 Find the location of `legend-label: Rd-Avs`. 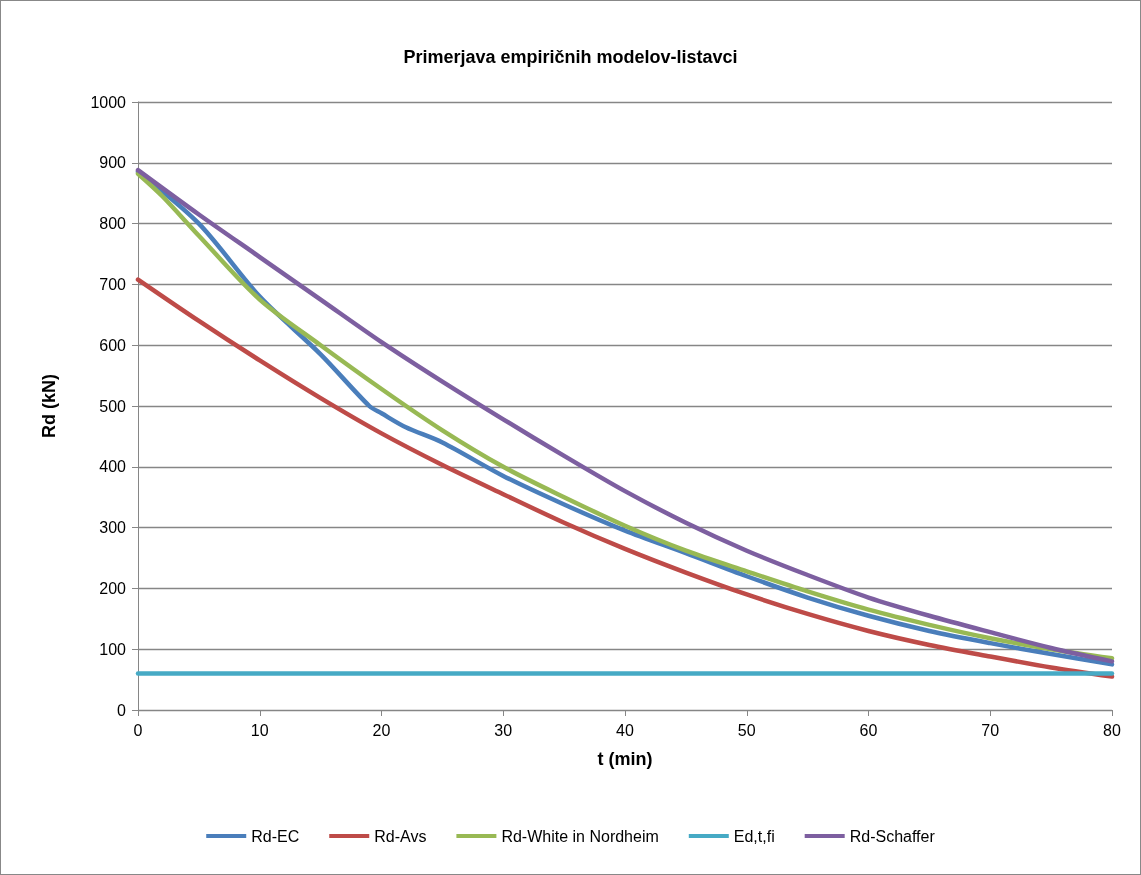

legend-label: Rd-Avs is located at coordinates (400, 836).